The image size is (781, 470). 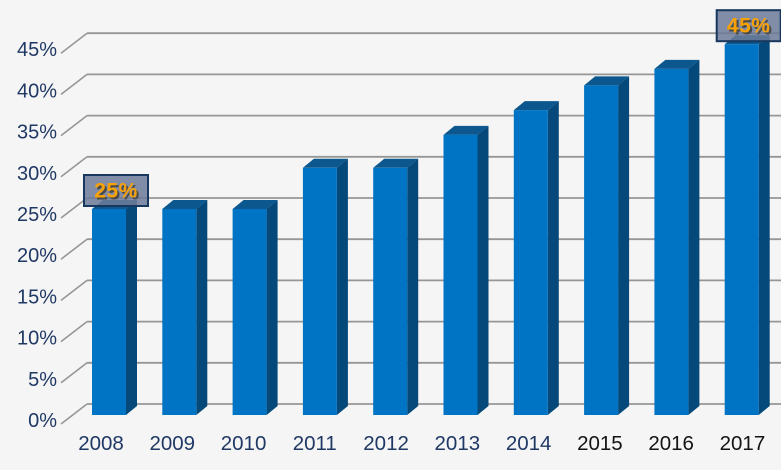 I want to click on y-axis-tick-label: 10%, so click(x=37, y=339).